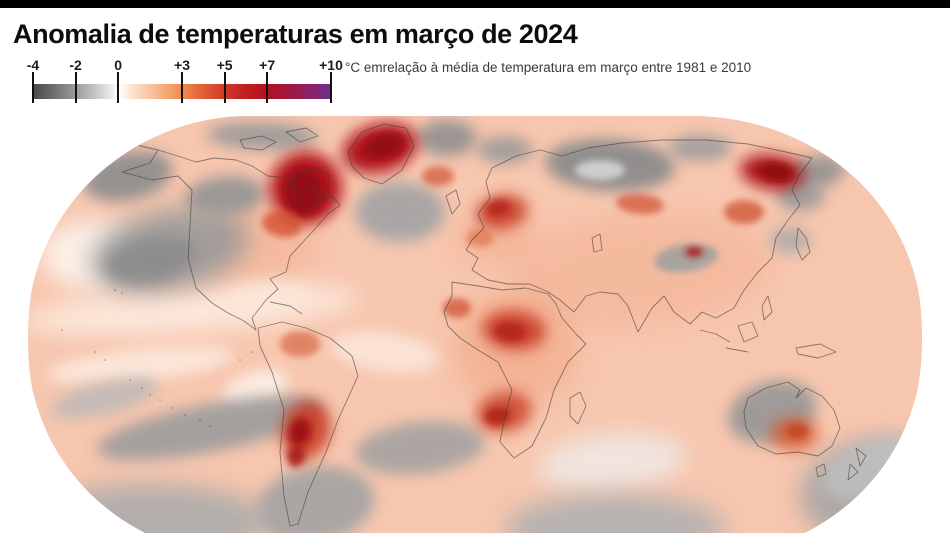  I want to click on anomaly-region-amazon-red, so click(300, 344).